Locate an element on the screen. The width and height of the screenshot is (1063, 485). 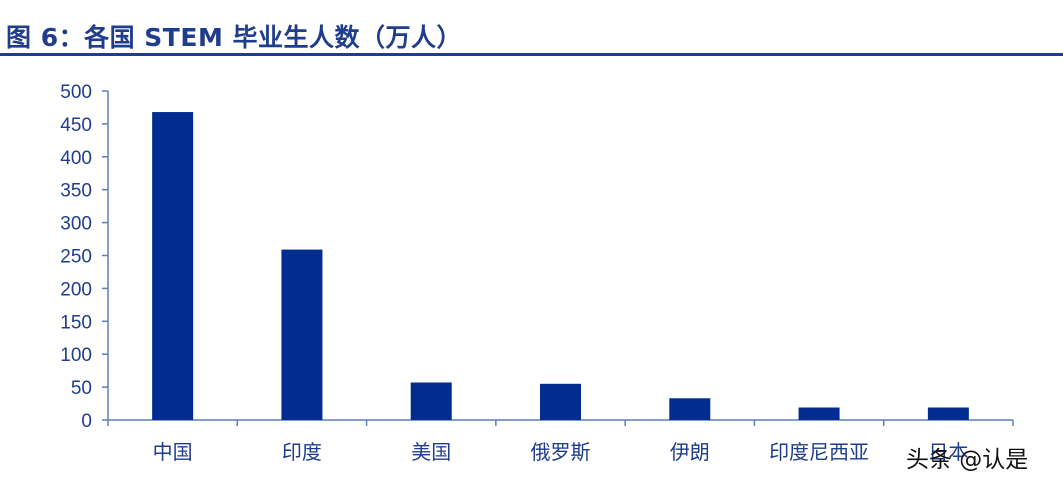
y-tick-label: 100 is located at coordinates (76, 355).